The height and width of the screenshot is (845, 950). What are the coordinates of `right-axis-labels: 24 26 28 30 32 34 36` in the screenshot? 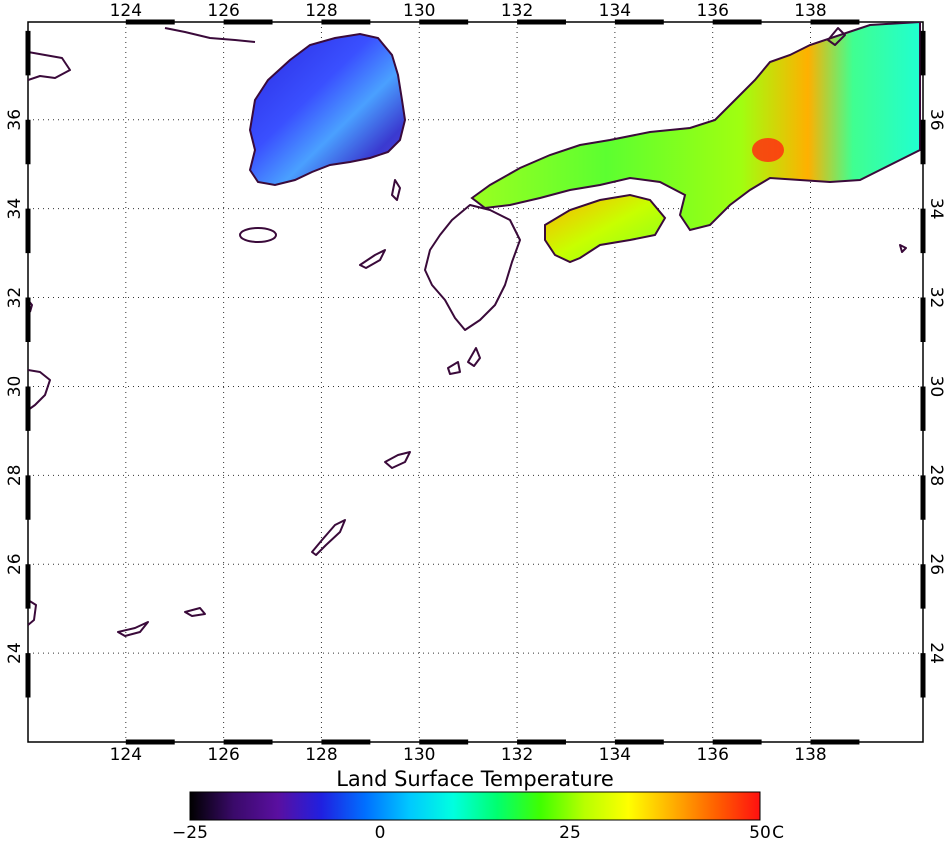 It's located at (936, 386).